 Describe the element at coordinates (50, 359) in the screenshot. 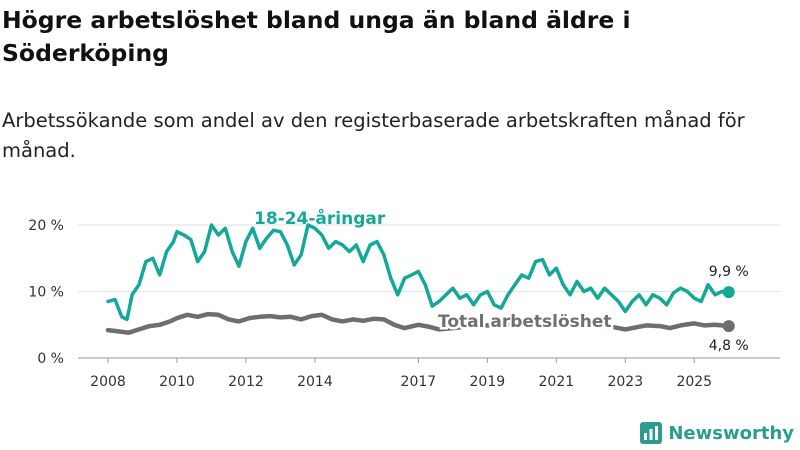

I see `y-tick-label: 0 %` at that location.